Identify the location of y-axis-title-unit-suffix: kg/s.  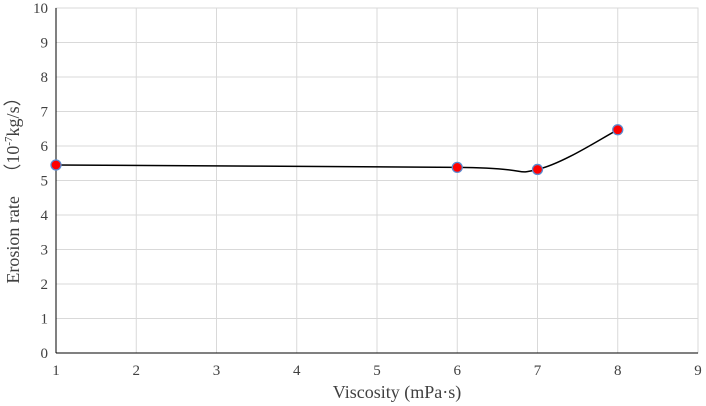
(13, 121).